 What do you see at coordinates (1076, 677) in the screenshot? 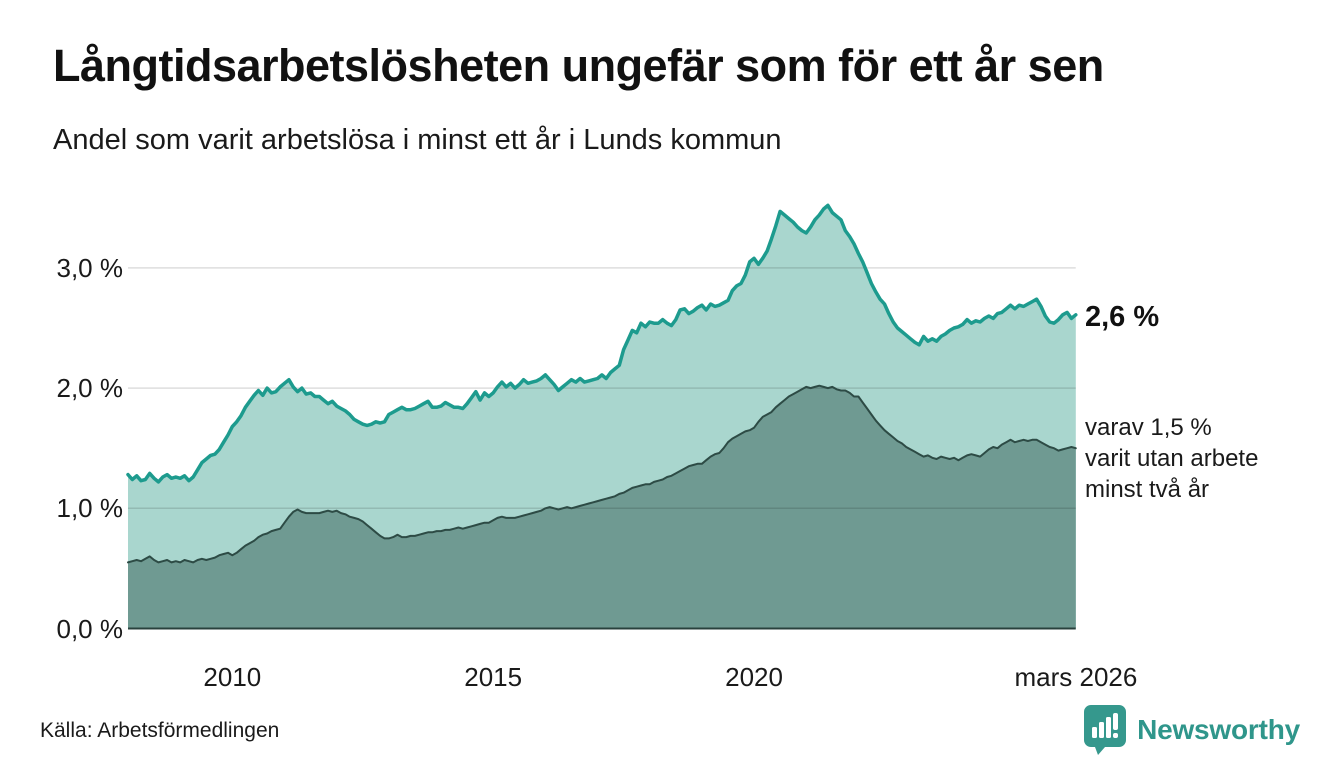
I see `x-tick-label: mars 2026` at bounding box center [1076, 677].